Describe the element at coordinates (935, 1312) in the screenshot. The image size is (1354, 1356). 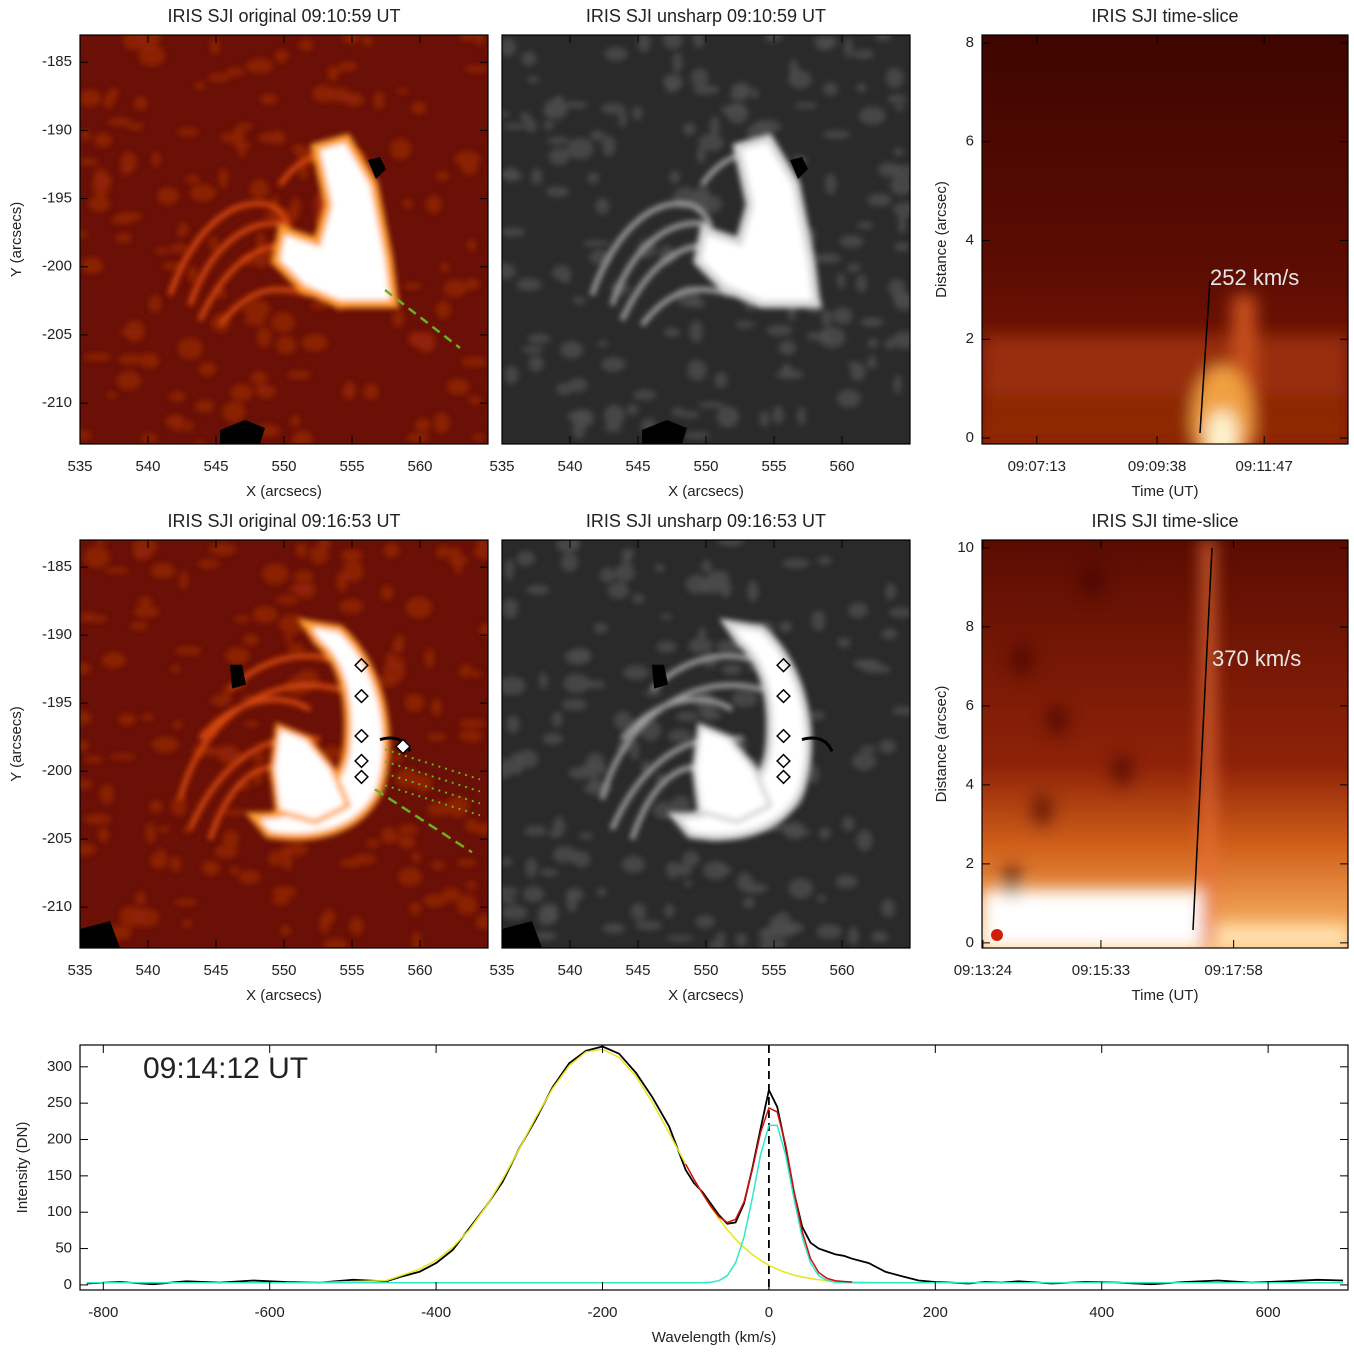
I see `x-tick-label: 200` at that location.